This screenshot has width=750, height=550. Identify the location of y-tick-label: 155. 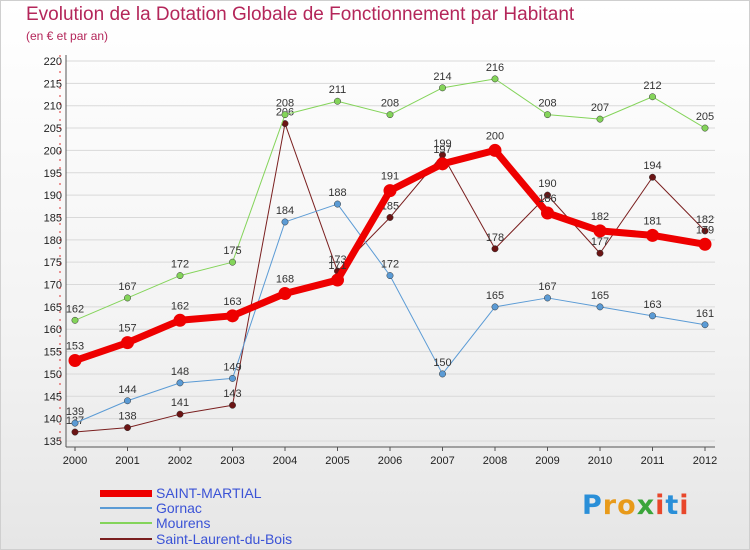
(53, 353).